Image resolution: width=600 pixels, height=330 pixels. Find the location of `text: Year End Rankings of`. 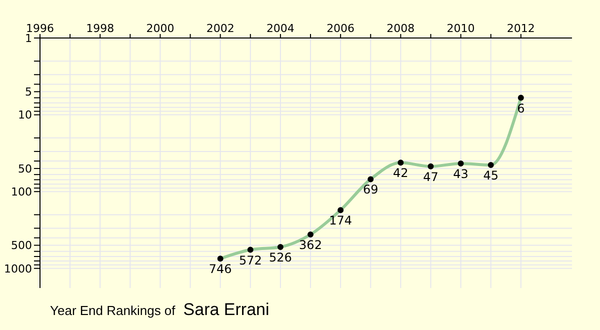

text: Year End Rankings of is located at coordinates (113, 310).